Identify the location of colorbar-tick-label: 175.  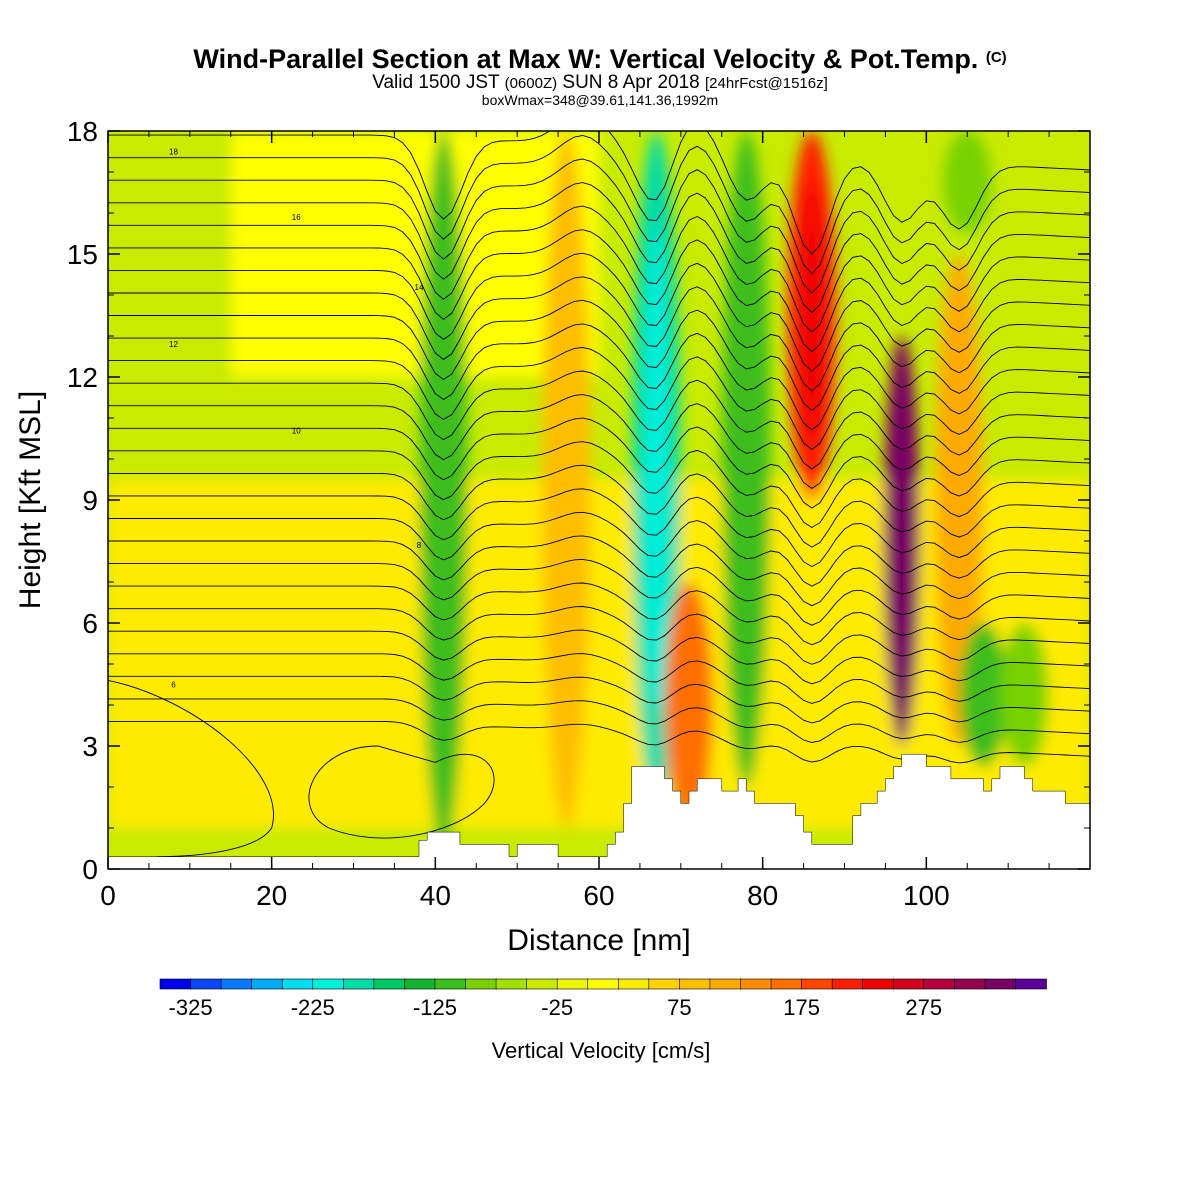
(801, 1007).